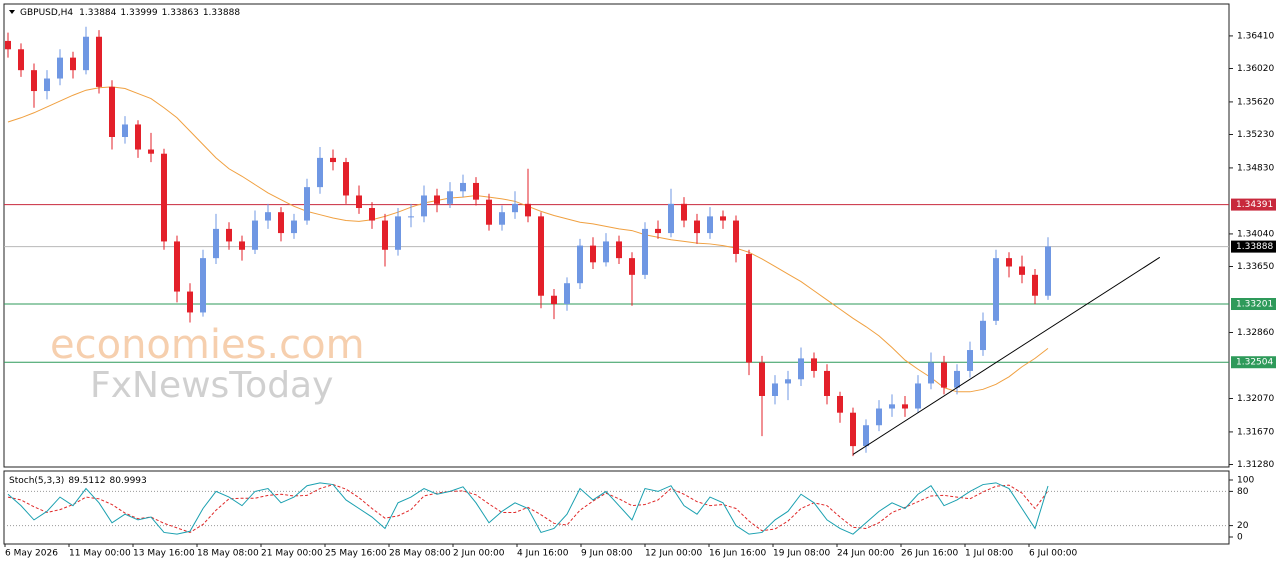 Image resolution: width=1280 pixels, height=567 pixels. I want to click on y-tick-label: 1.34040, so click(1255, 234).